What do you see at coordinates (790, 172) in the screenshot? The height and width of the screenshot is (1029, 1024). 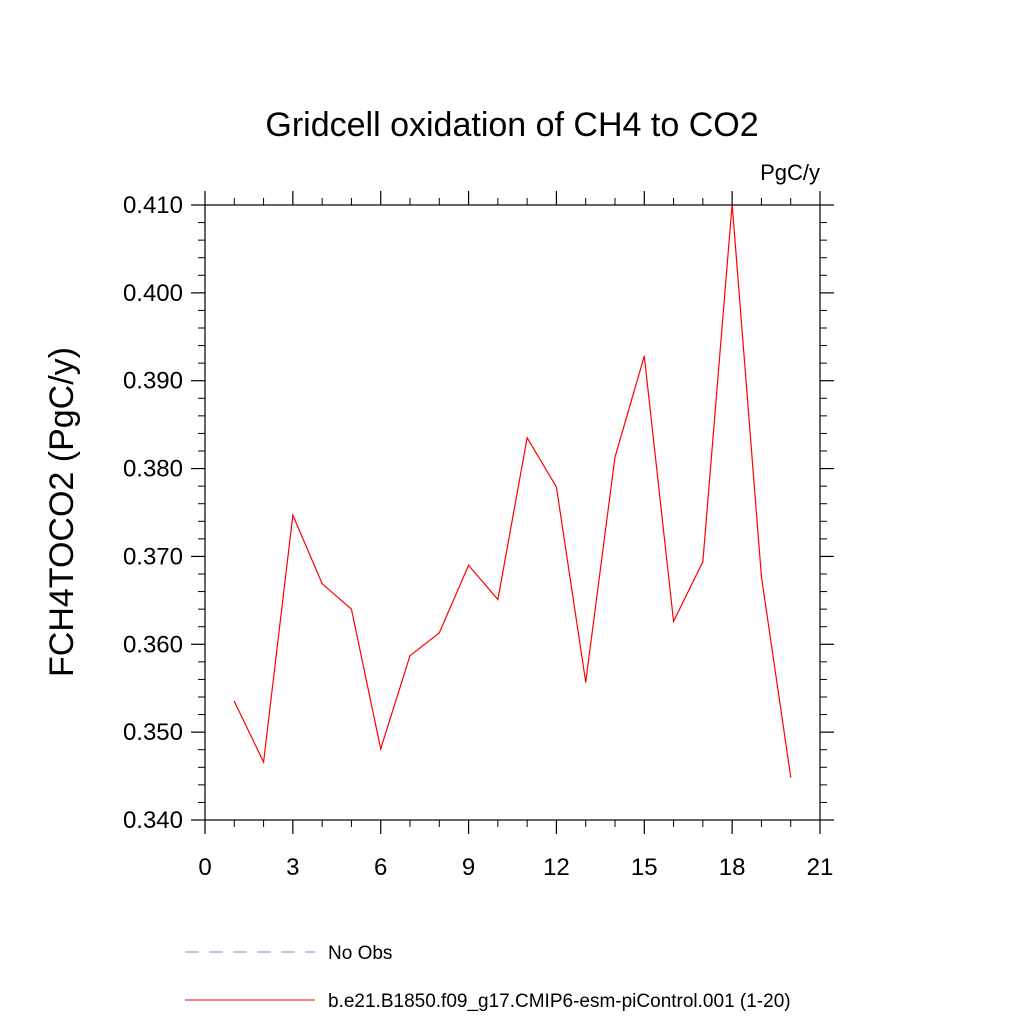 I see `units-label: PgC/y` at bounding box center [790, 172].